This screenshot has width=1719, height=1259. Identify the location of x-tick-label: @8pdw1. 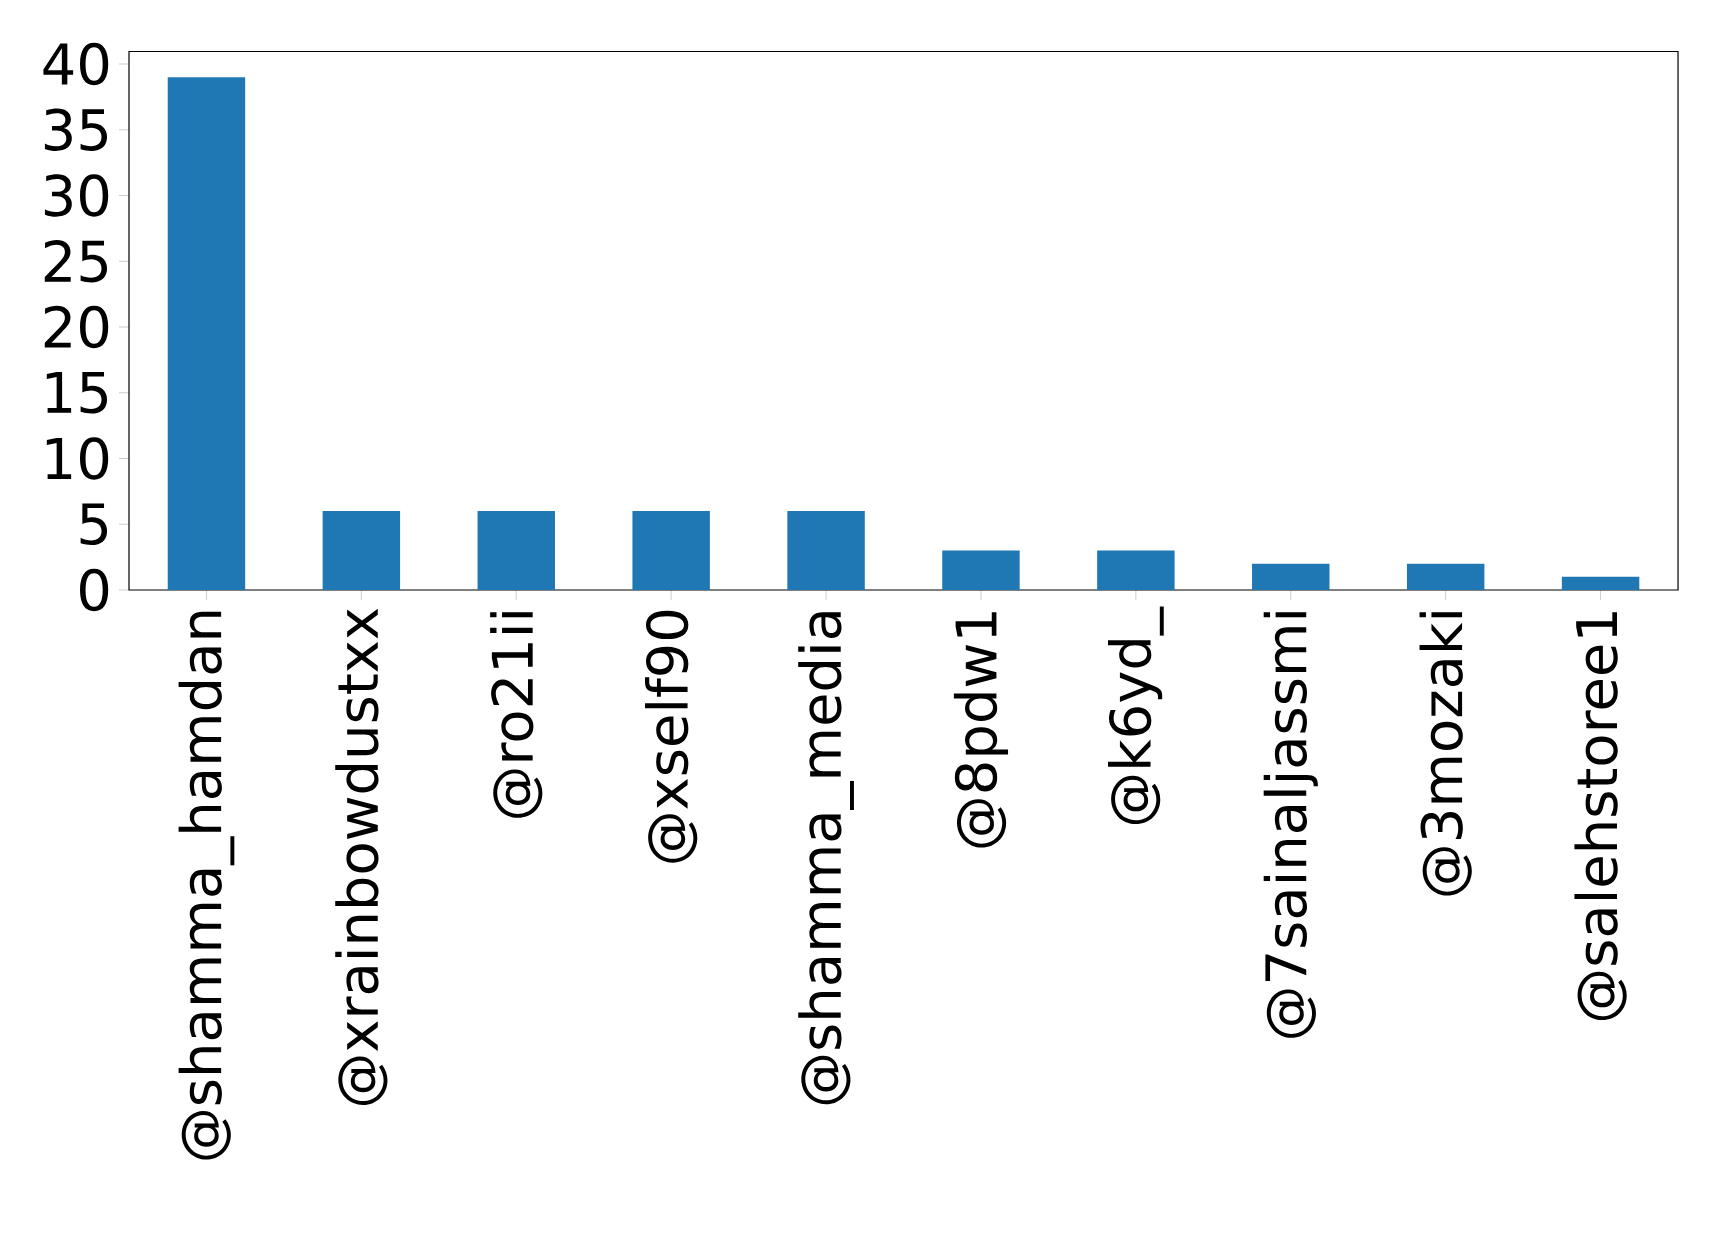
(981, 730).